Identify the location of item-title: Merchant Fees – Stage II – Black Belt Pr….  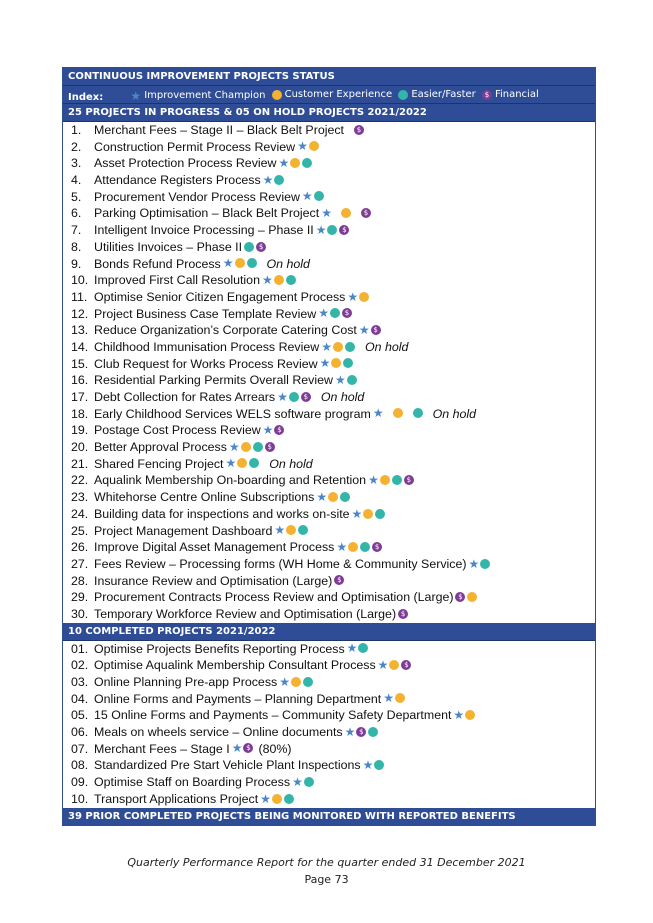
(219, 130).